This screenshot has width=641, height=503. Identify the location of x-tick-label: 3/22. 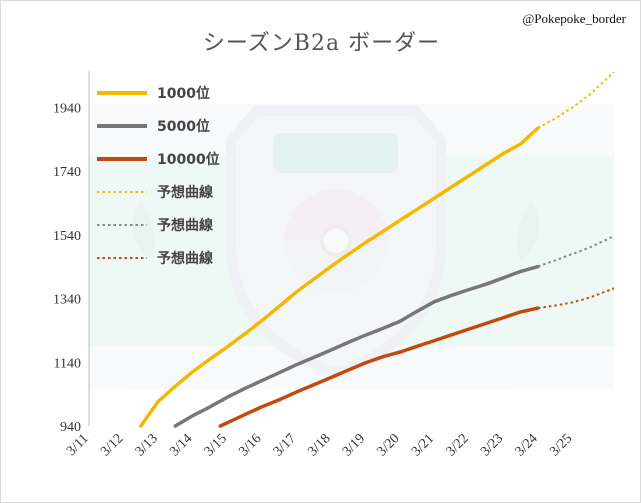
(458, 445).